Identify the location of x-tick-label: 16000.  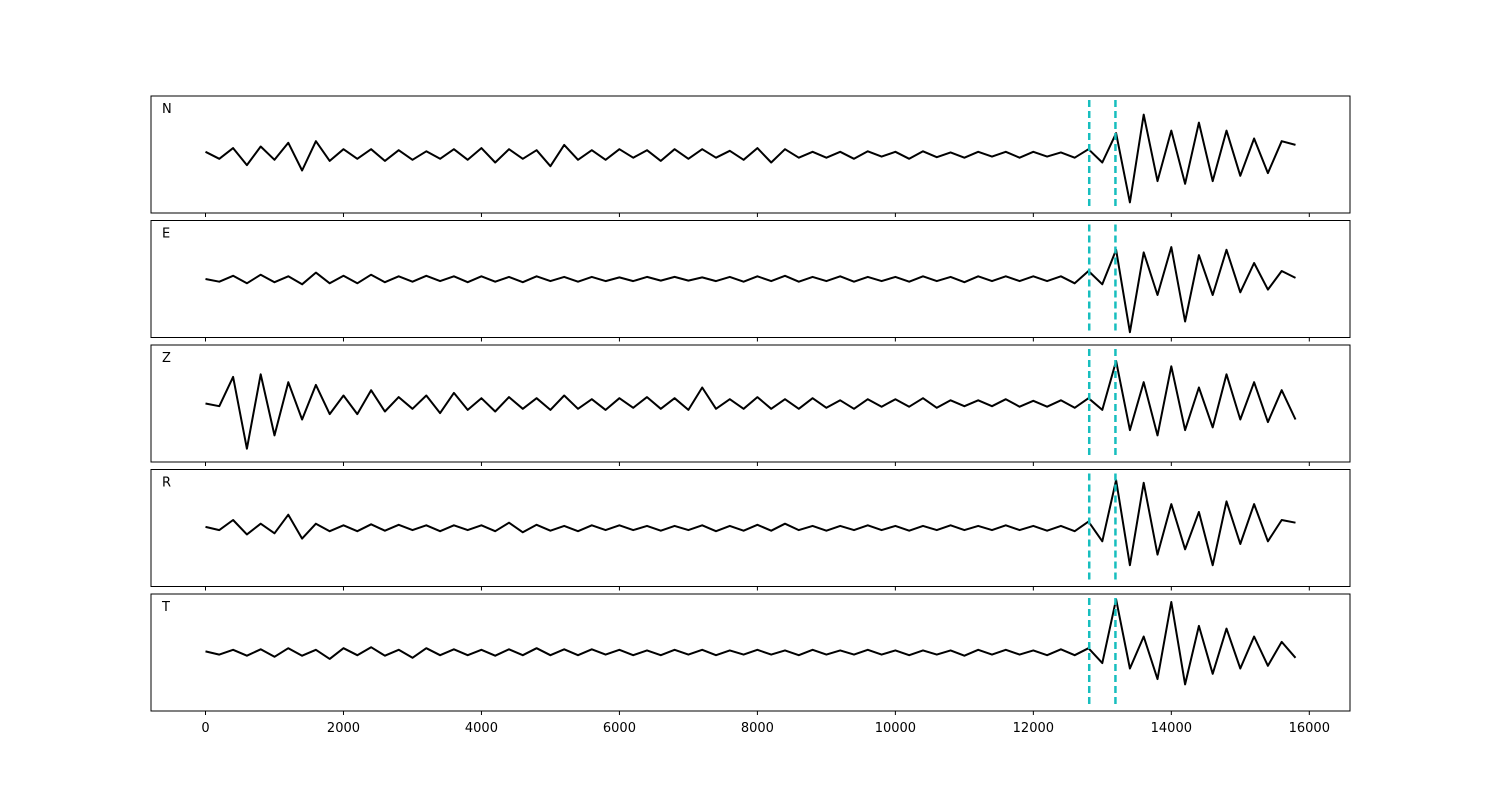
(1309, 728).